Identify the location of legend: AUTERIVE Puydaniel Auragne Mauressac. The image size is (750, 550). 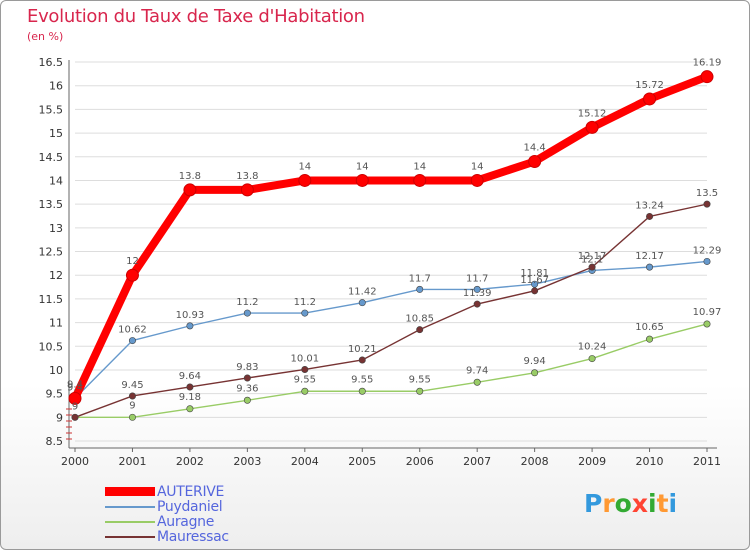
(167, 514).